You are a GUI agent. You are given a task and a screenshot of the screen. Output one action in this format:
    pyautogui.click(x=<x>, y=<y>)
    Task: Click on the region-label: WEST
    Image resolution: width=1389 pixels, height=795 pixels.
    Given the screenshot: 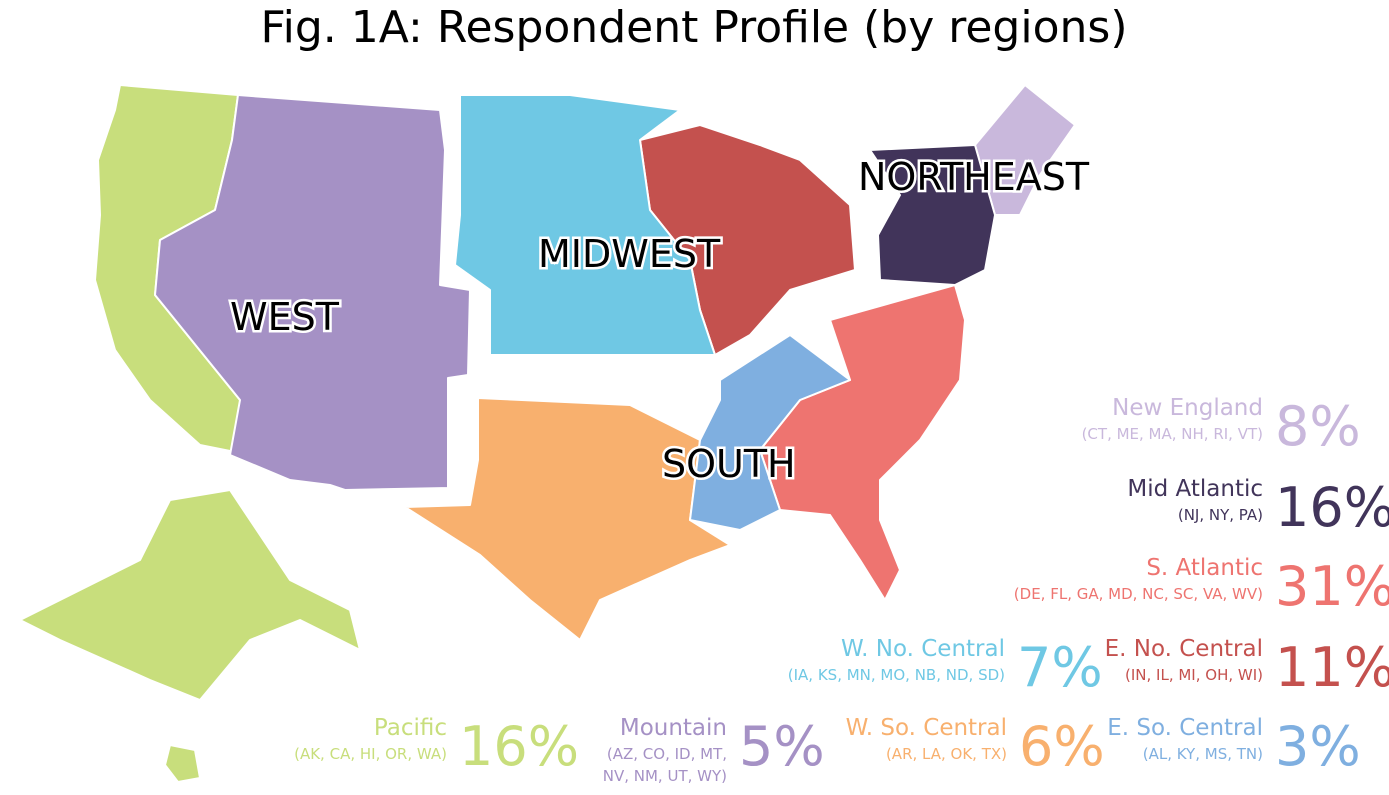 What is the action you would take?
    pyautogui.click(x=285, y=317)
    